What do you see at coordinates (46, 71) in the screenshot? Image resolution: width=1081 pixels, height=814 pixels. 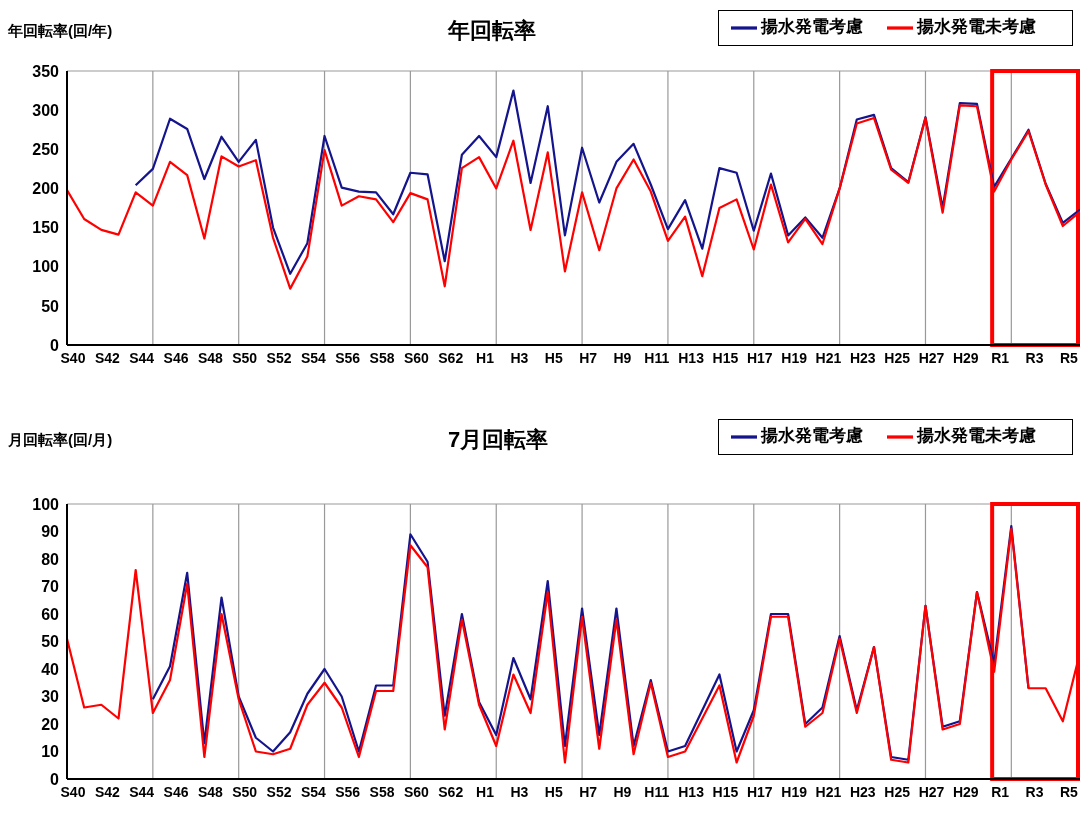 I see `y-tick-label: 350` at bounding box center [46, 71].